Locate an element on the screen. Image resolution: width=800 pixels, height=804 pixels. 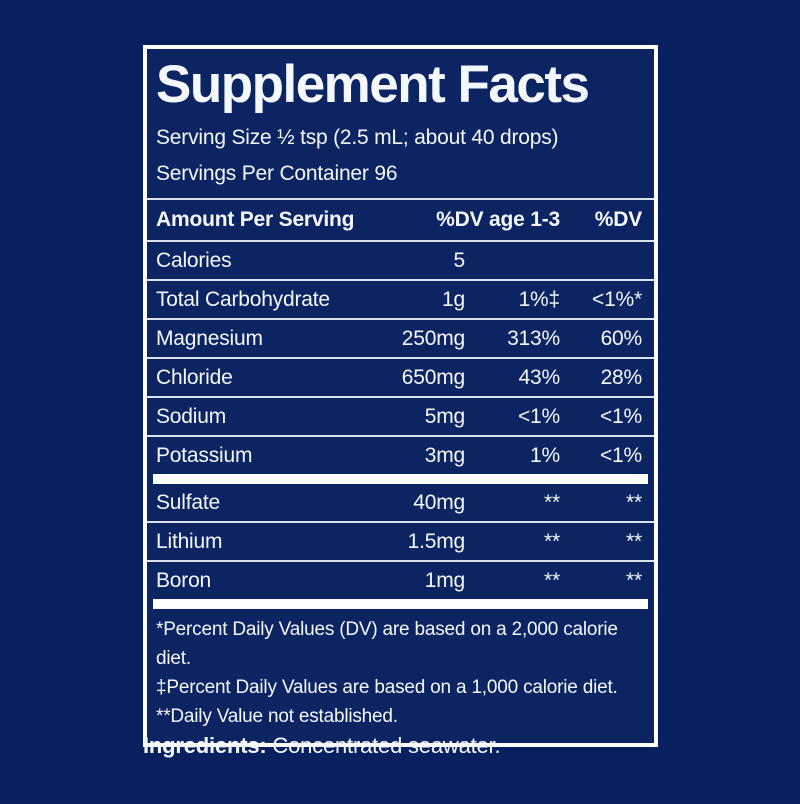
nutrient-amount: 650mg is located at coordinates (433, 377).